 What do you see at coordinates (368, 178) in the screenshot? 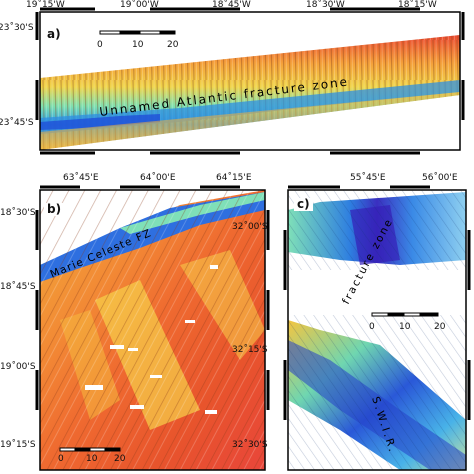
I see `panel-c-lon-tick-1: 55˚45'E` at bounding box center [368, 178].